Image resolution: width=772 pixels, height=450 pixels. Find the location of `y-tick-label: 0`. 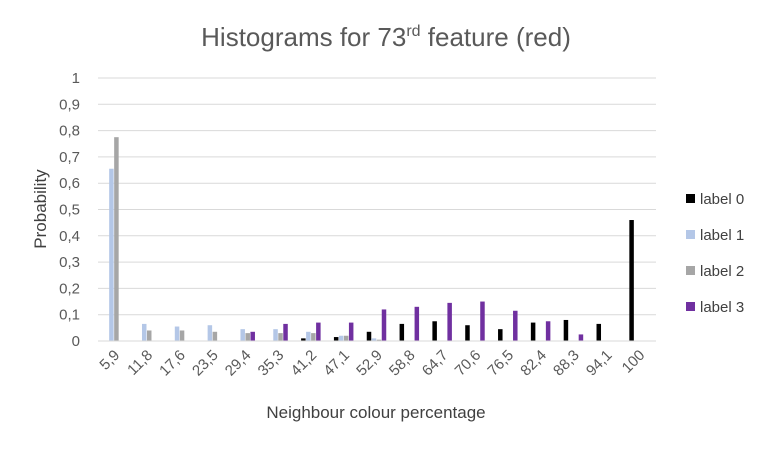

y-tick-label: 0 is located at coordinates (76, 341).